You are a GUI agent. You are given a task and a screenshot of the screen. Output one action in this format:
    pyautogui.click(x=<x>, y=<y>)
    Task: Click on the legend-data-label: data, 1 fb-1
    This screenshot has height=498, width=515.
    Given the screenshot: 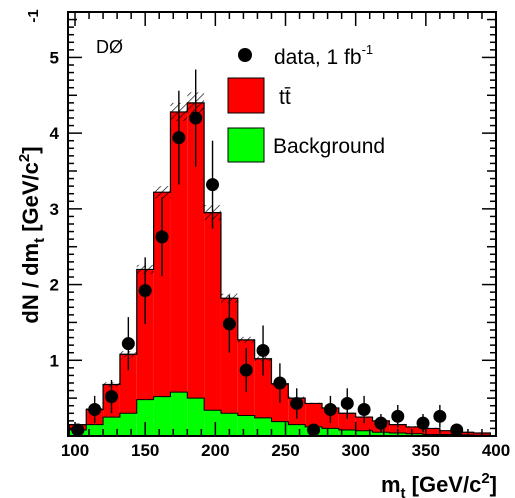 What is the action you would take?
    pyautogui.click(x=323, y=55)
    